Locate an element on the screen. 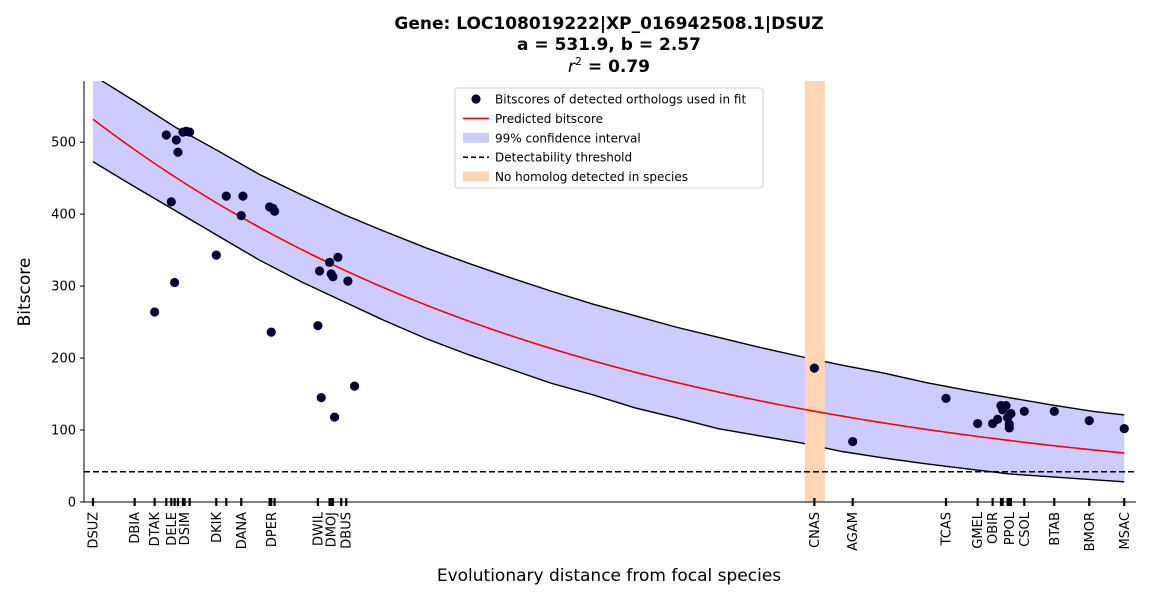  legend-box is located at coordinates (609, 138).